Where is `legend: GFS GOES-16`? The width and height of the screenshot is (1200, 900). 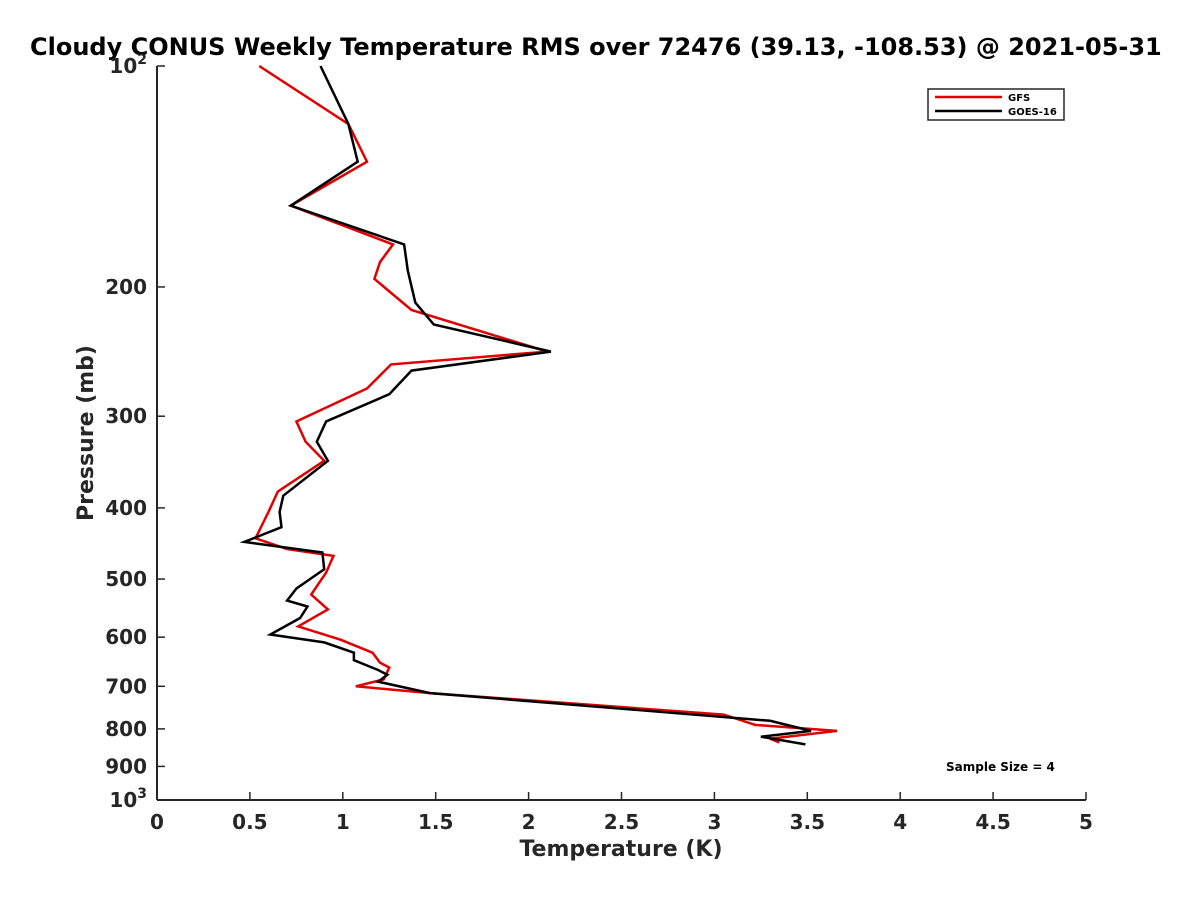
legend: GFS GOES-16 is located at coordinates (996, 104).